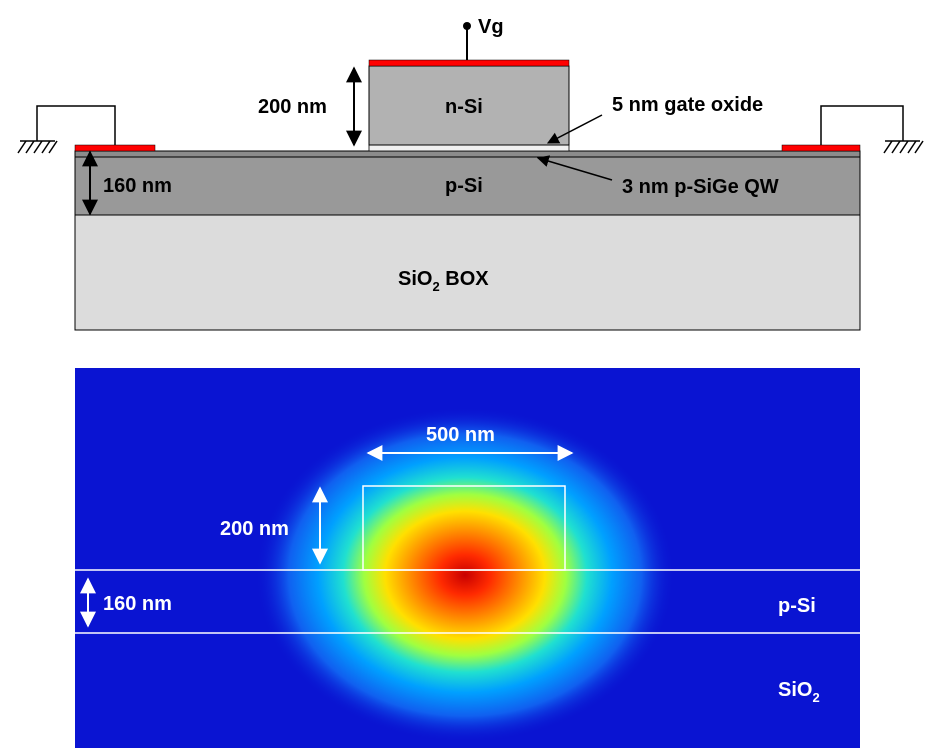 The height and width of the screenshot is (748, 927). I want to click on rib-height-label: 200 nm, so click(254, 529).